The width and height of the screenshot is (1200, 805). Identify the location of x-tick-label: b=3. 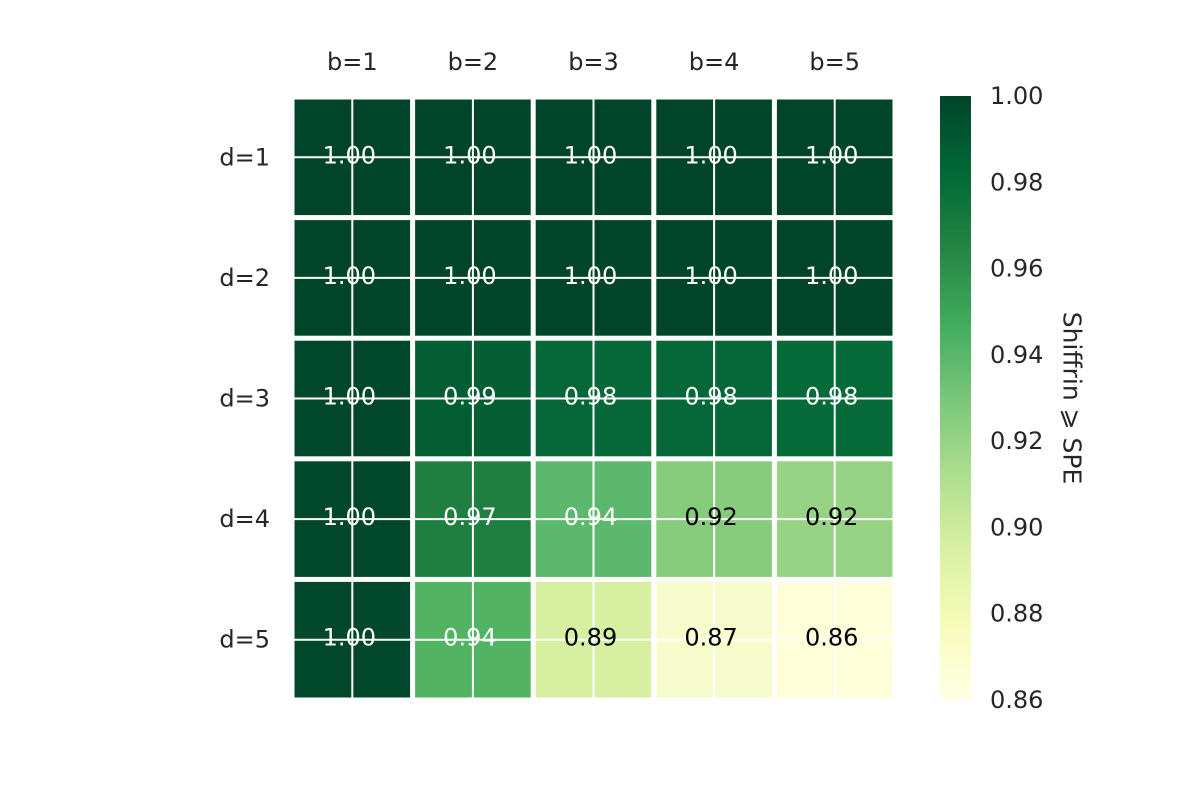
(593, 62).